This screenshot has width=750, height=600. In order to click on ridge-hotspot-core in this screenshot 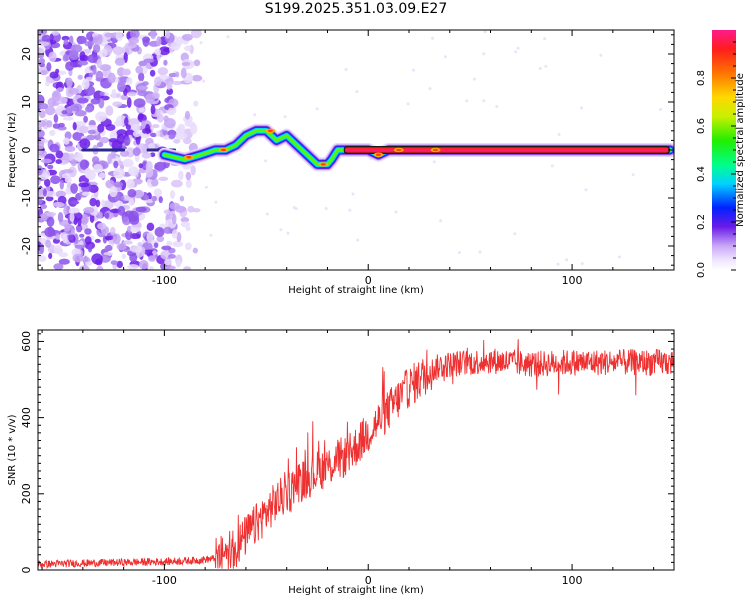, I will do `click(189, 157)`.